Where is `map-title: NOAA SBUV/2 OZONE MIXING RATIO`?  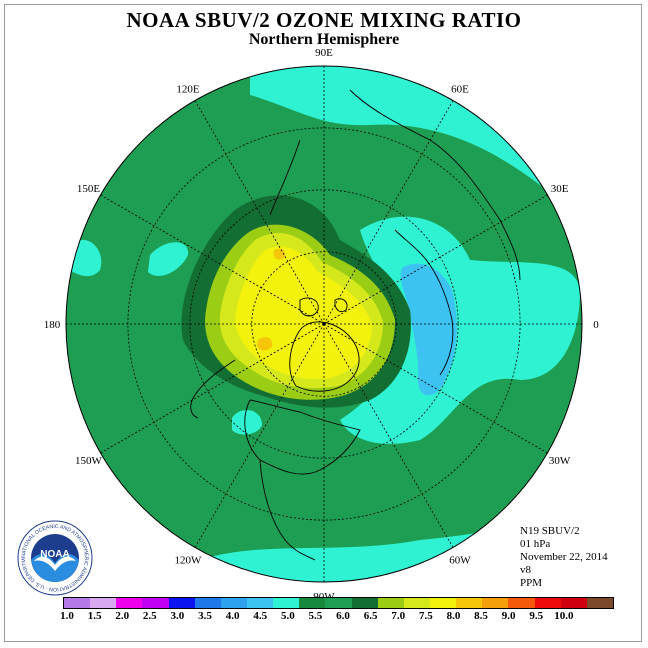
map-title: NOAA SBUV/2 OZONE MIXING RATIO is located at coordinates (324, 20).